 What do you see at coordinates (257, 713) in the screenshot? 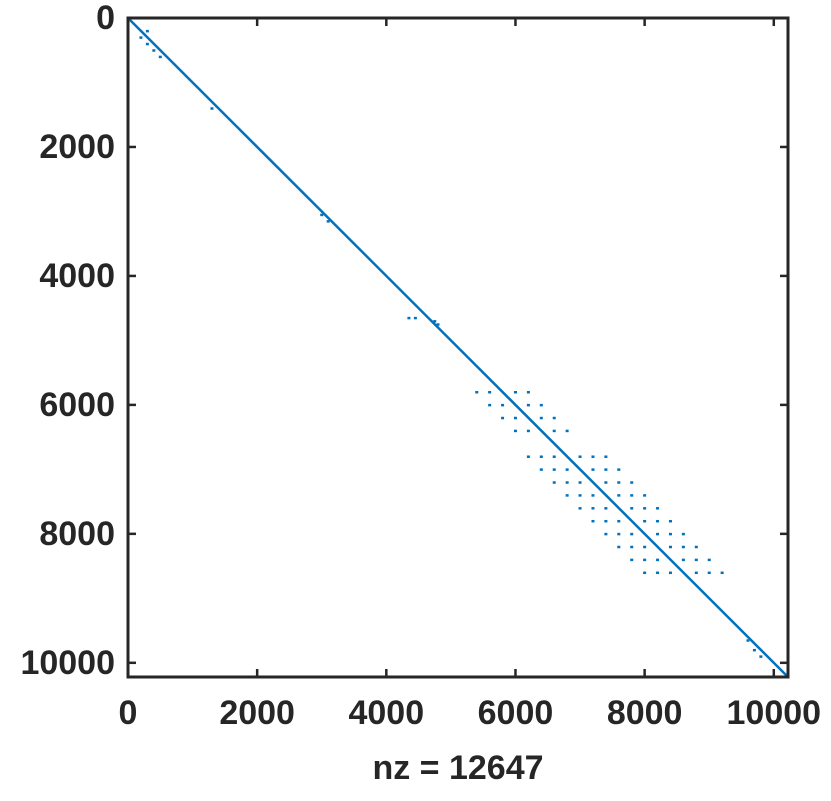
I see `x-tick-label: 2000` at bounding box center [257, 713].